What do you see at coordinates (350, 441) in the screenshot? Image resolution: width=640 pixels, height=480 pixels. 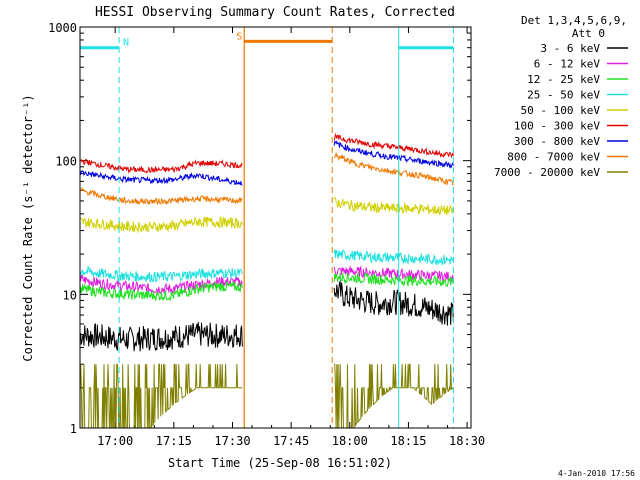 I see `x-tick-label: 18:00` at bounding box center [350, 441].